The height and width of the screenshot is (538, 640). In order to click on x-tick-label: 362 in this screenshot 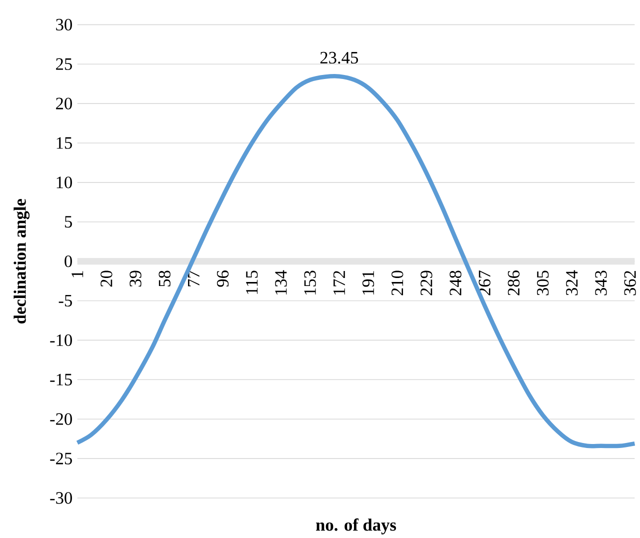, I will do `click(630, 283)`.